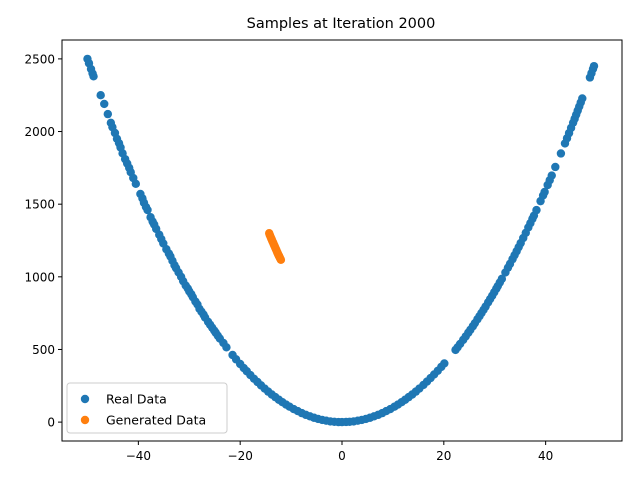 The height and width of the screenshot is (480, 640). What do you see at coordinates (138, 456) in the screenshot?
I see `x-tick-label: −40` at bounding box center [138, 456].